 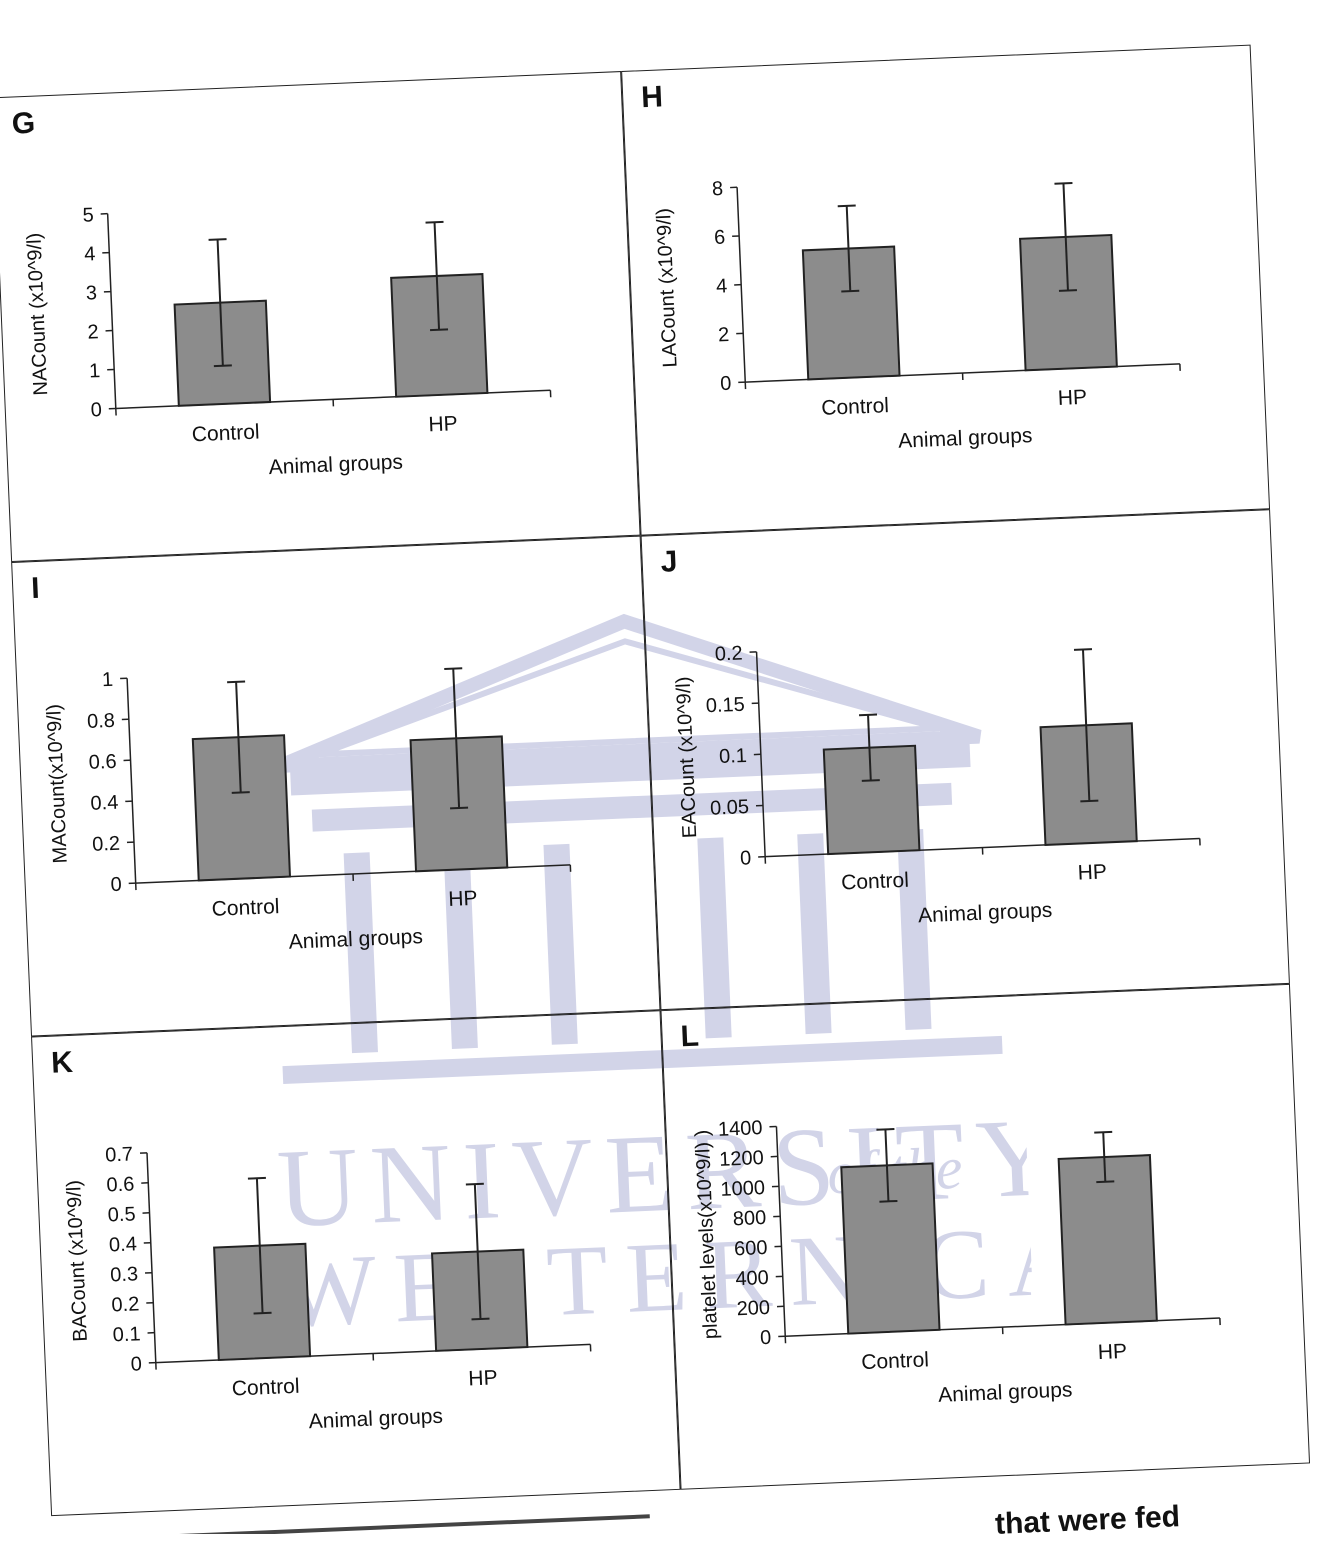 I want to click on y-axis-title: NACount (x10^9/l), so click(x=37, y=314).